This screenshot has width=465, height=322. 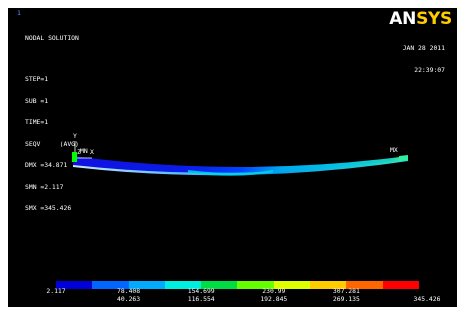 What do you see at coordinates (92, 152) in the screenshot?
I see `axis-label-x: X` at bounding box center [92, 152].